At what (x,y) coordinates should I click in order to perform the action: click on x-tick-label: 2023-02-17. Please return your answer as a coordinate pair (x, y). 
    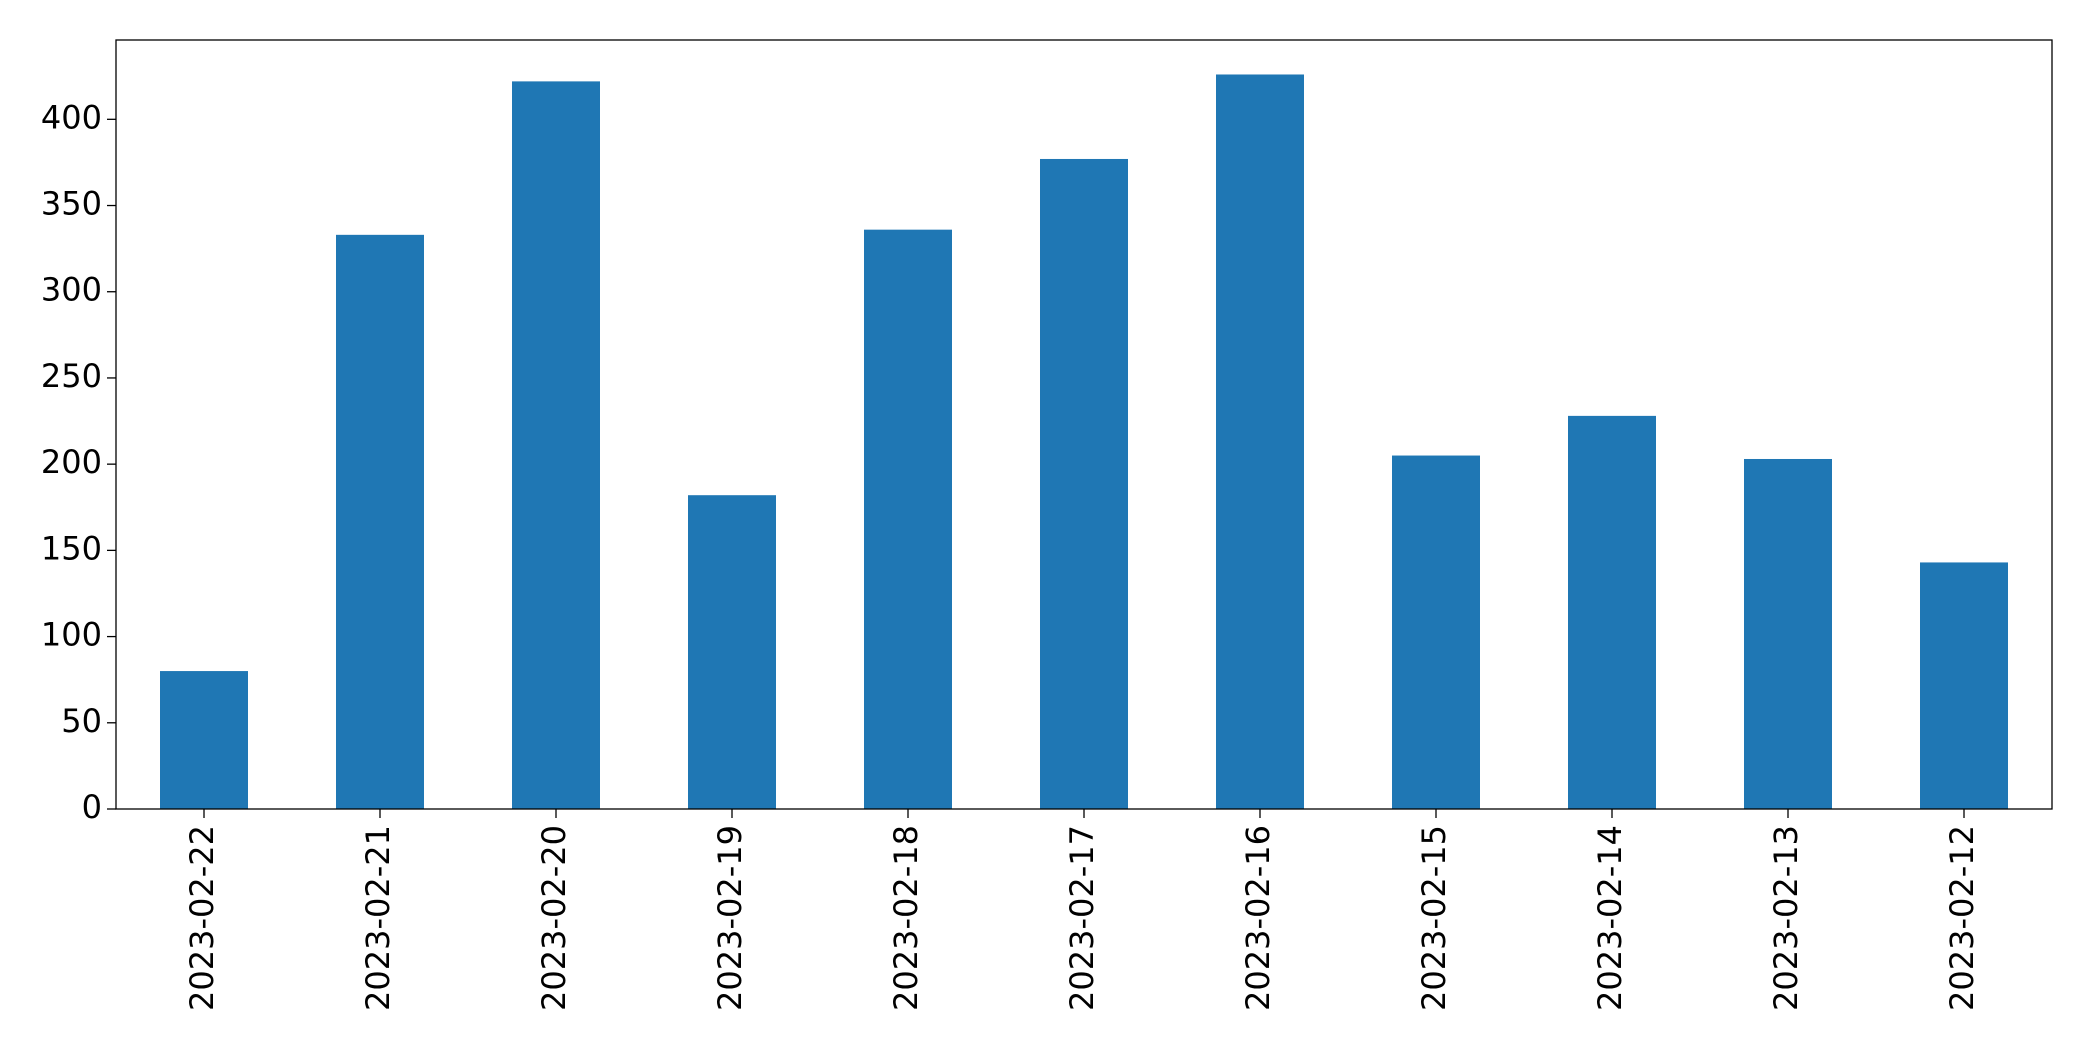
    Looking at the image, I should click on (1082, 918).